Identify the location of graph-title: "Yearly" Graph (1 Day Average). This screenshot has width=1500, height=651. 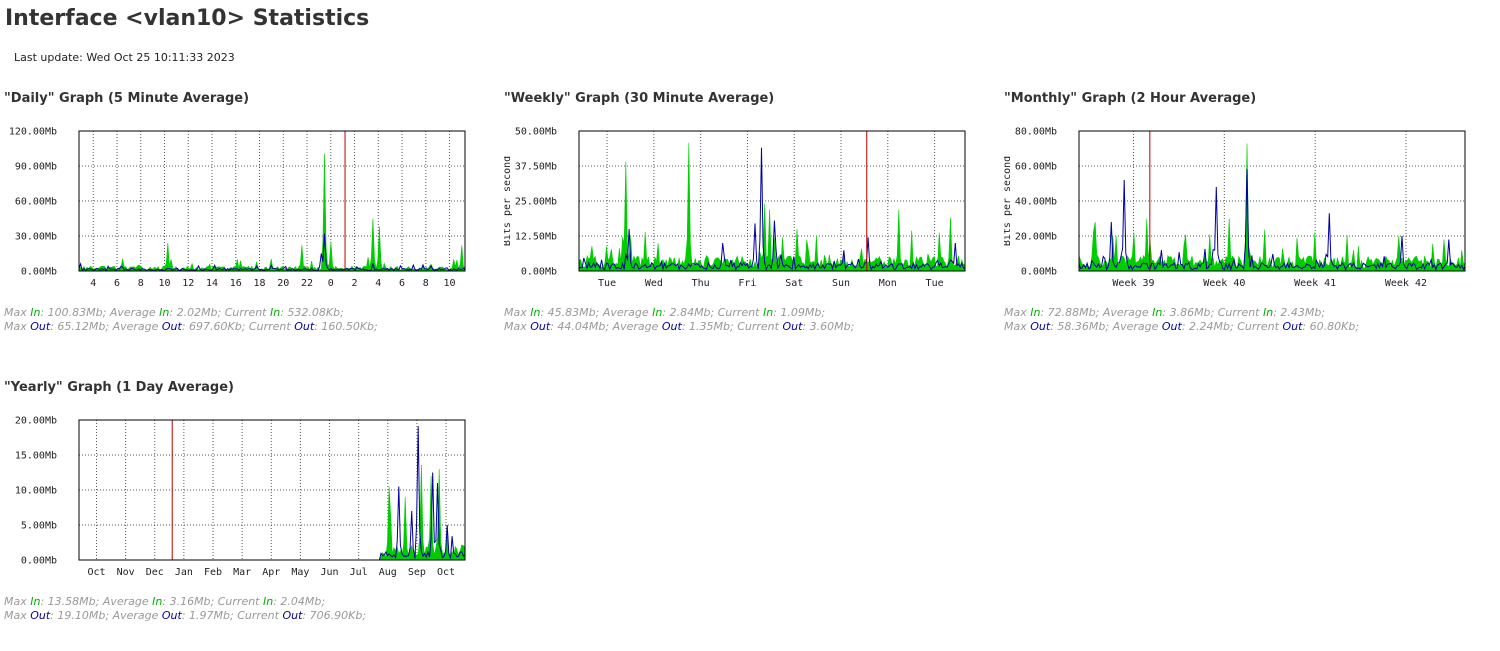
(119, 387).